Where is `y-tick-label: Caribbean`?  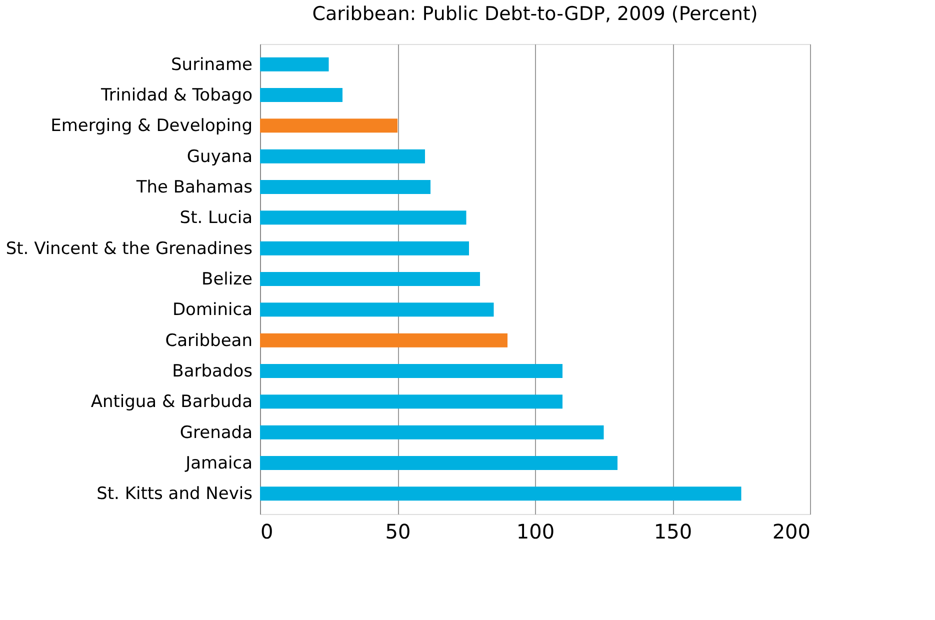
y-tick-label: Caribbean is located at coordinates (208, 340).